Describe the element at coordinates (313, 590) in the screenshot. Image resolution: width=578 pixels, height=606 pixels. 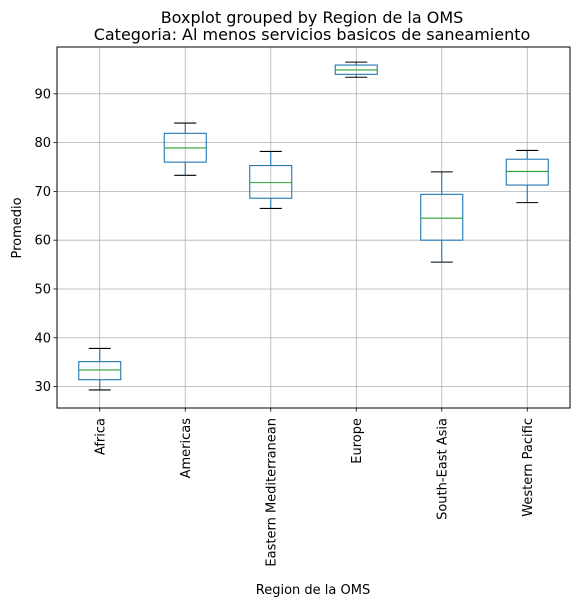
I see `x-axis-label: Region de la OMS` at that location.